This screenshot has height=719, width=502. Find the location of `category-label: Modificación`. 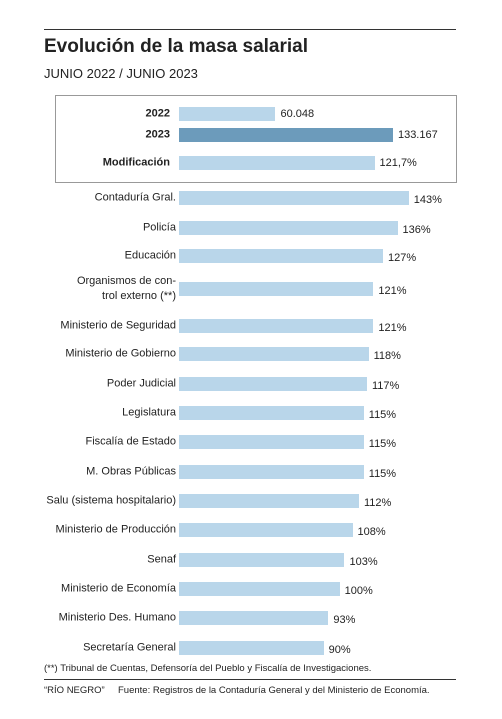

category-label: Modificación is located at coordinates (136, 162).